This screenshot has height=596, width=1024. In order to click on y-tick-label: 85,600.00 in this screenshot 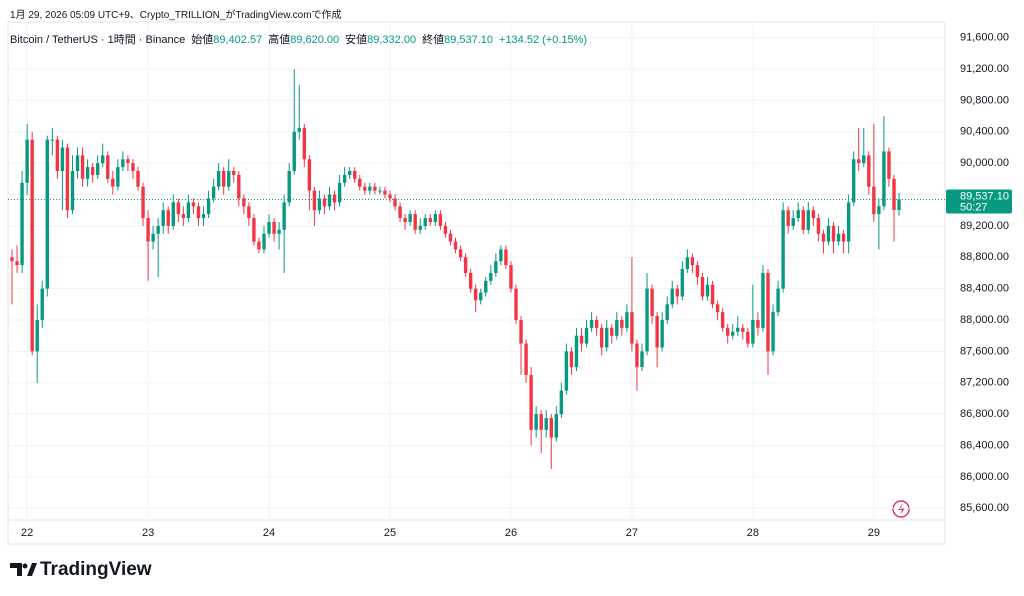, I will do `click(984, 508)`.